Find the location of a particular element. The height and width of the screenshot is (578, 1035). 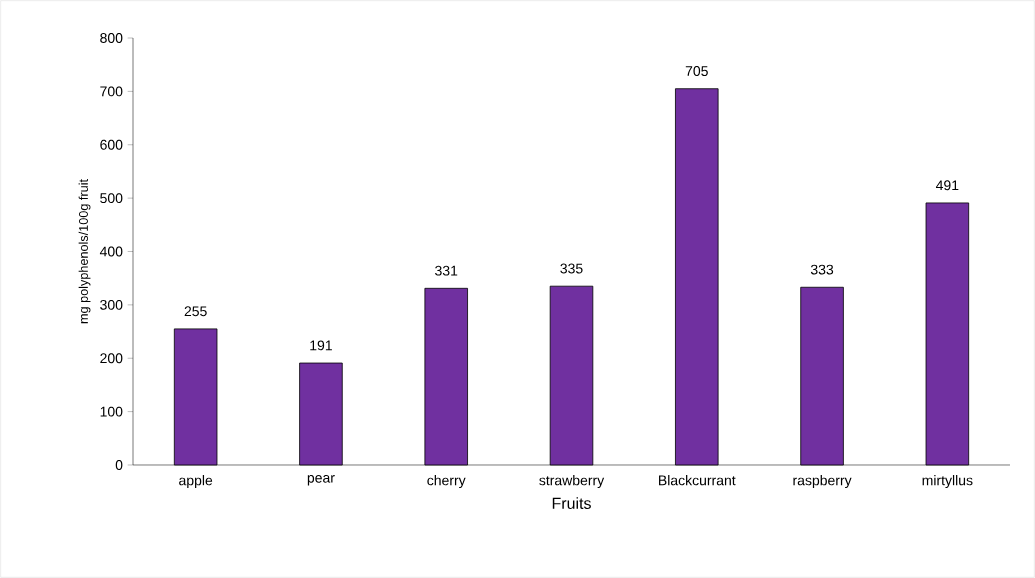

data-label: 333 is located at coordinates (822, 269).